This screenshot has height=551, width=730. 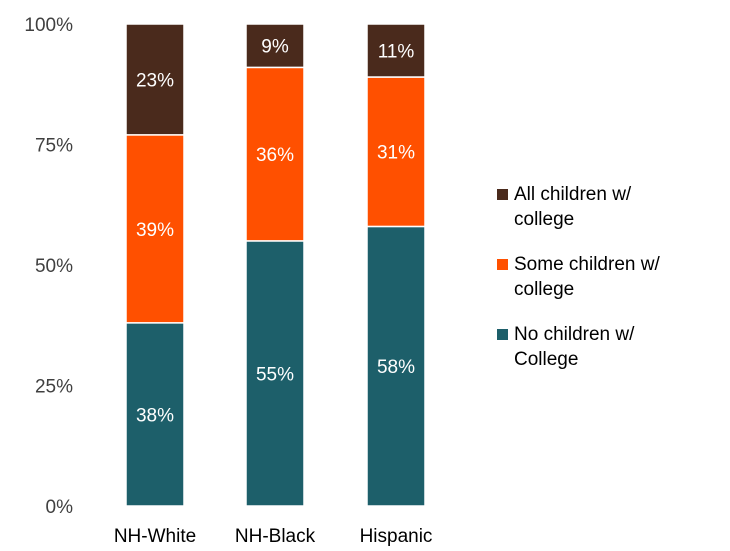 I want to click on category-label: NH-White, so click(x=155, y=536).